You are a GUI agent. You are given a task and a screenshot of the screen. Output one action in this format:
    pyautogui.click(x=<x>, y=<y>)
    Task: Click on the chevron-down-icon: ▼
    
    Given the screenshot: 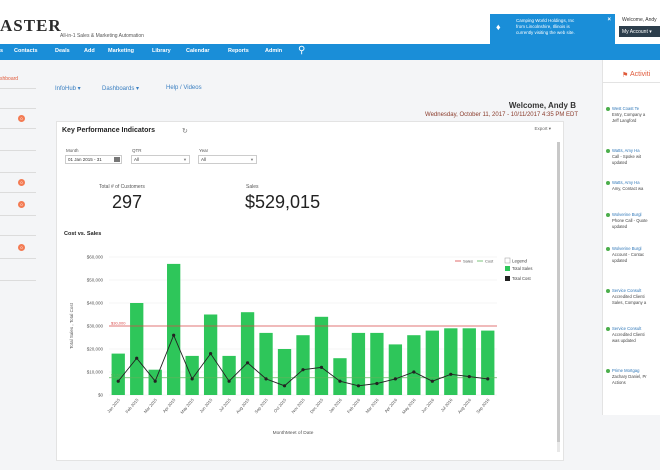 What is the action you would take?
    pyautogui.click(x=185, y=159)
    